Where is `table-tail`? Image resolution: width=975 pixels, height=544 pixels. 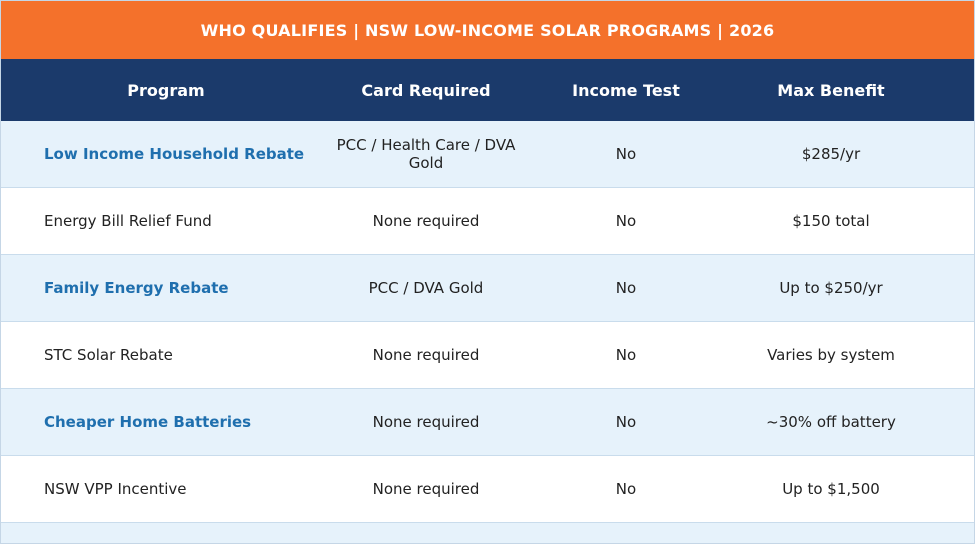
table-tail is located at coordinates (487, 533).